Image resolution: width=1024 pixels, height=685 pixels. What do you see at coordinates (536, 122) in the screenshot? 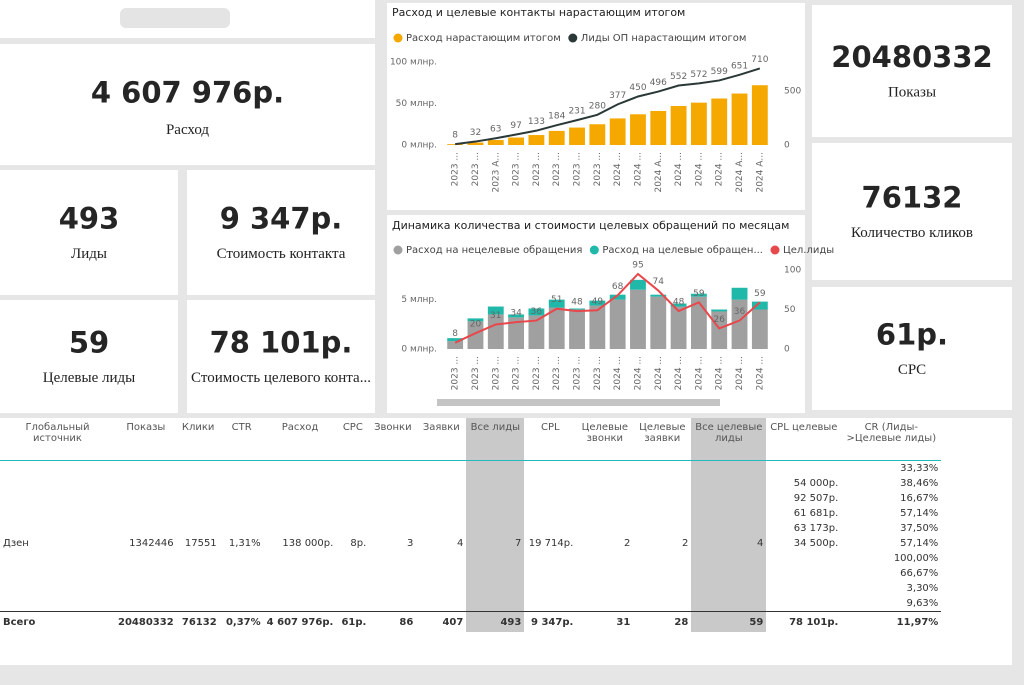
I see `data-label: 133` at bounding box center [536, 122].